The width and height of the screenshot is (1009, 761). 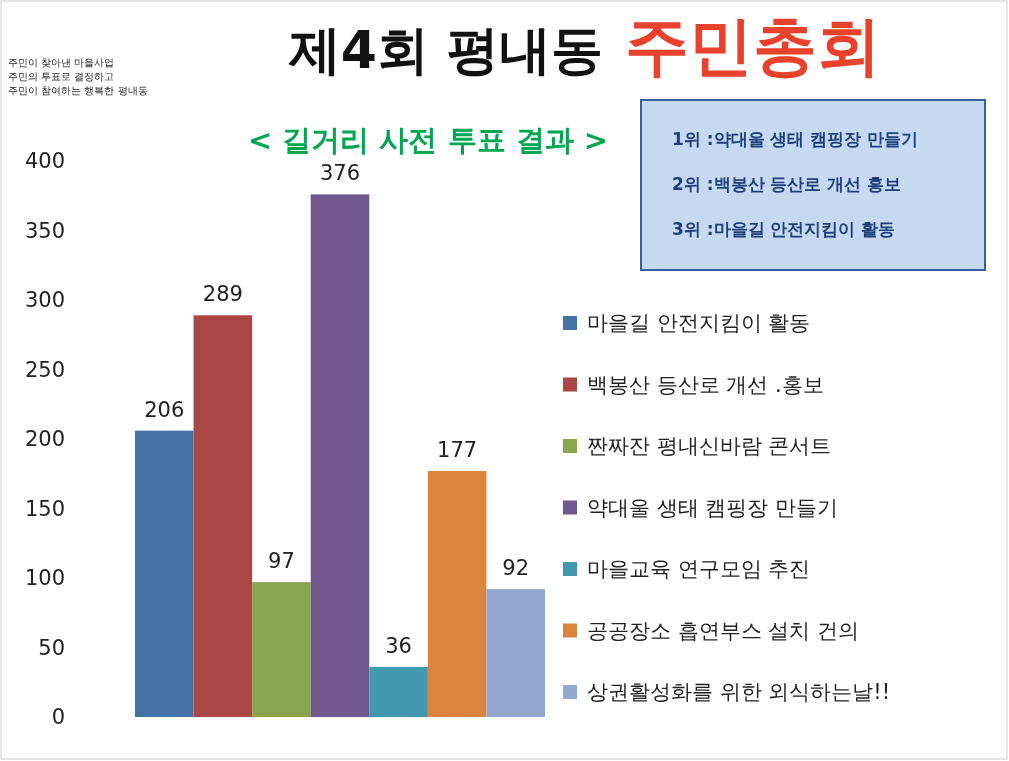 What do you see at coordinates (699, 323) in the screenshot?
I see `legend-label: 마을길 안전지킴이 활동` at bounding box center [699, 323].